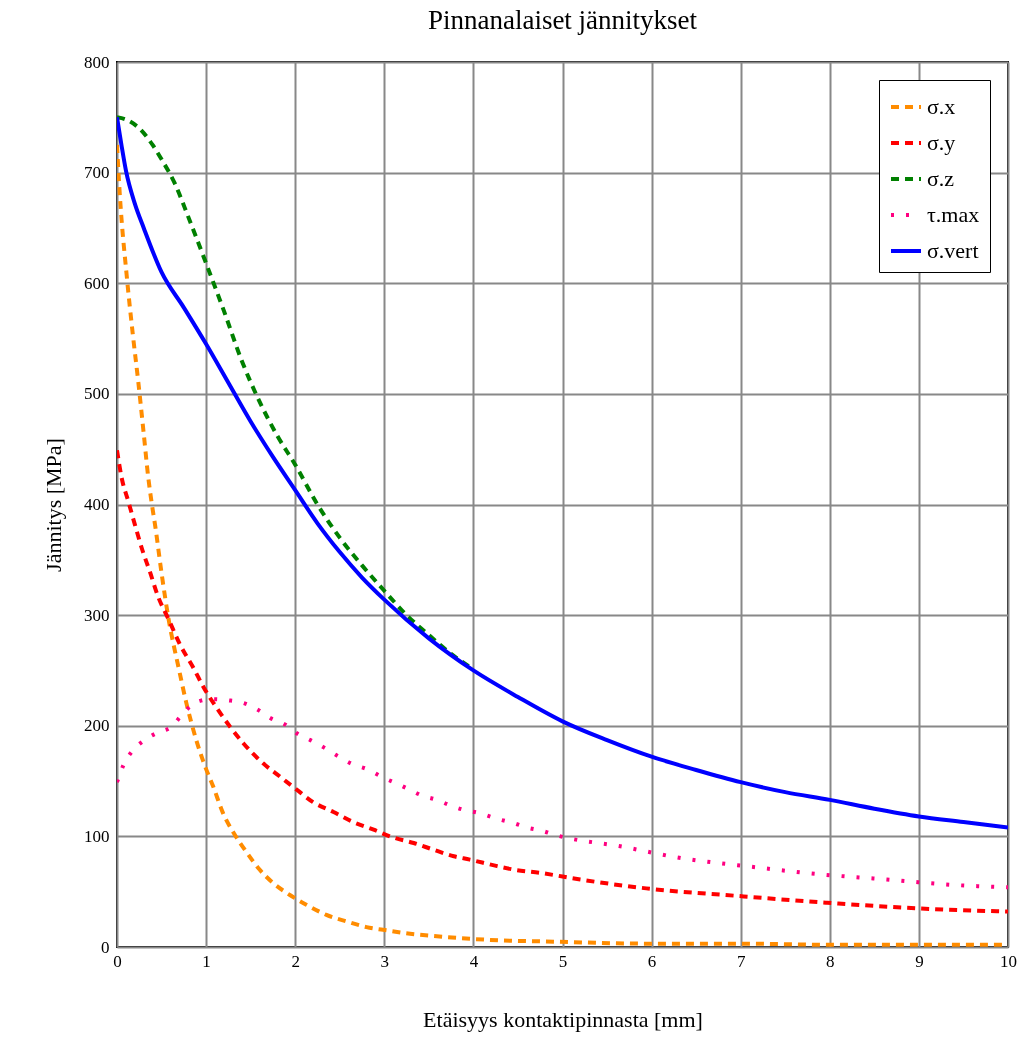 The width and height of the screenshot is (1030, 1048). What do you see at coordinates (953, 214) in the screenshot?
I see `legend-label: τ.max` at bounding box center [953, 214].